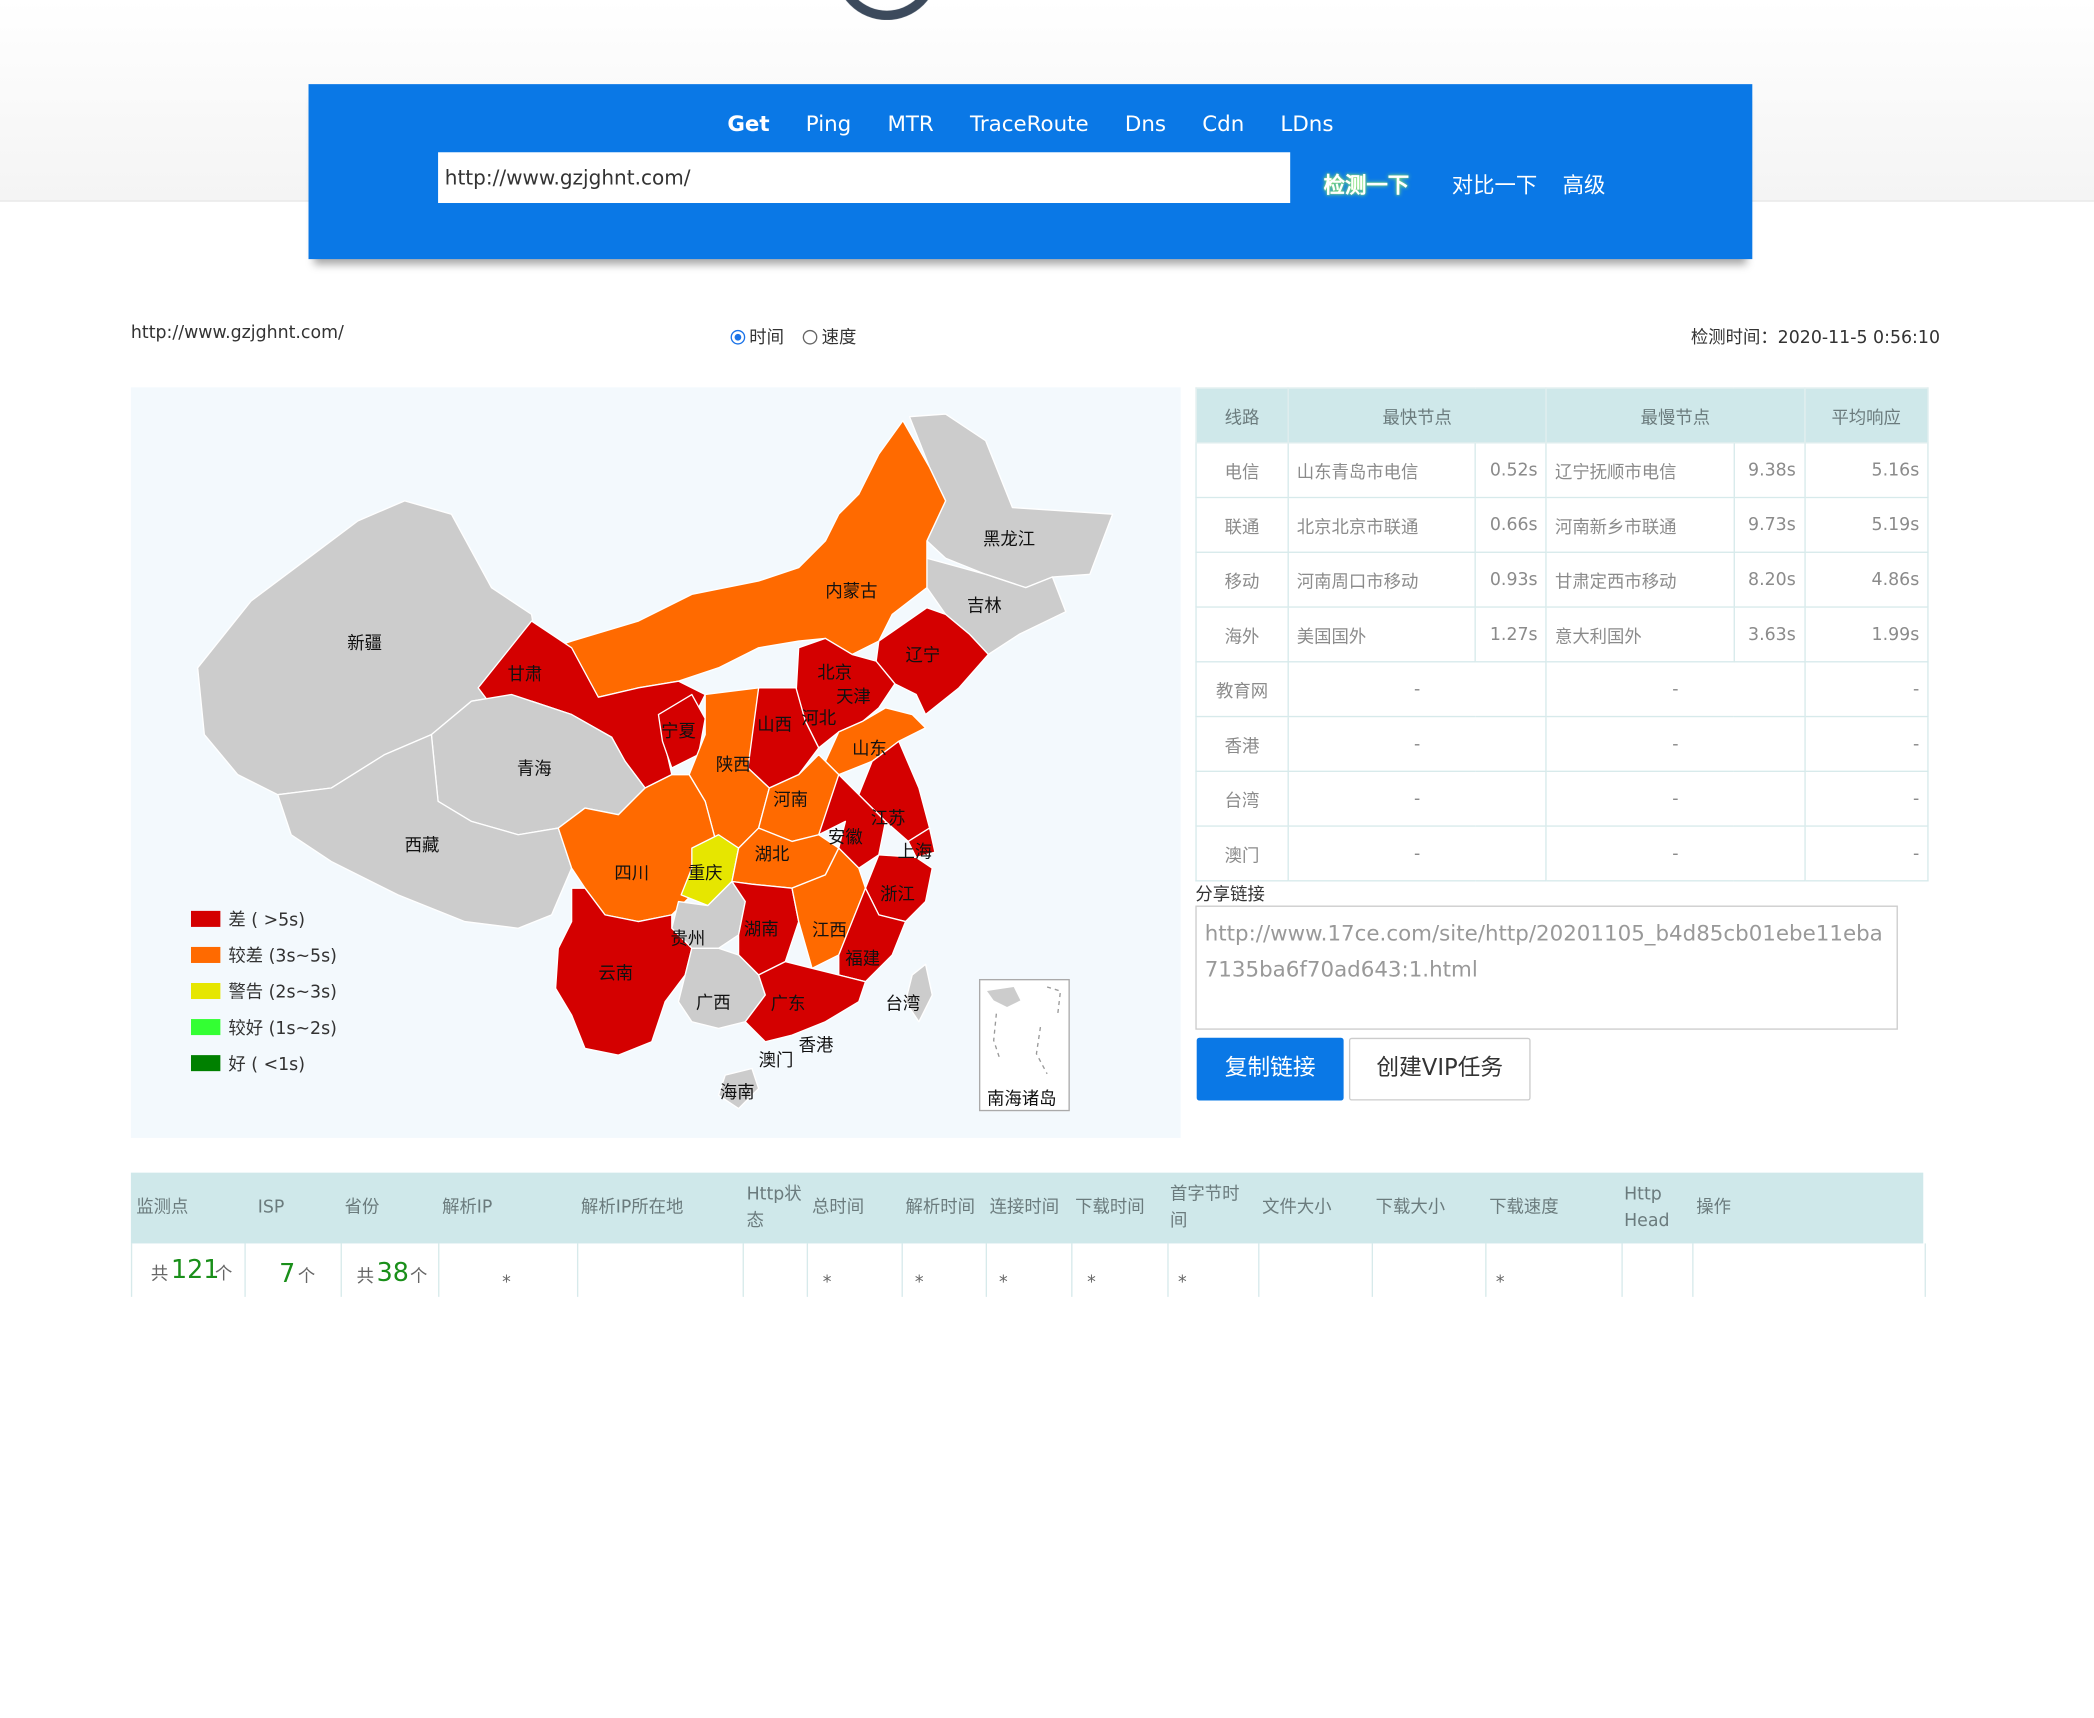 The width and height of the screenshot is (2094, 1718). Describe the element at coordinates (1769, 470) in the screenshot. I see `summary-slow-time: 9.38s` at that location.